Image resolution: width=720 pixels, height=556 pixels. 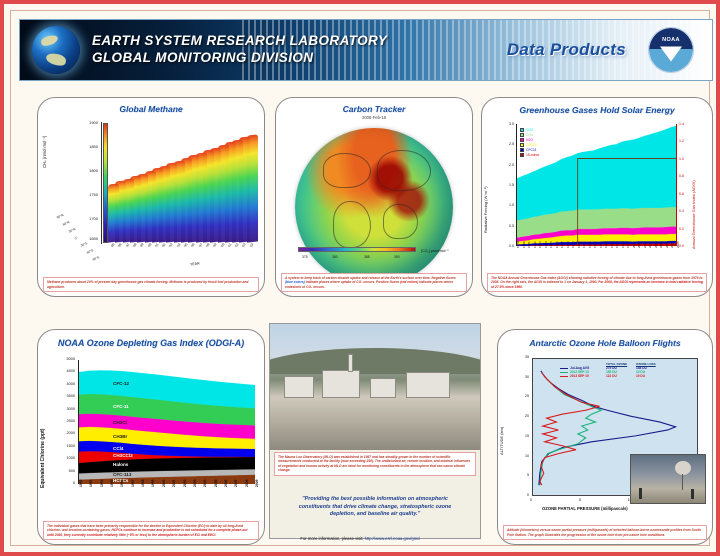 I want to click on ghg-legend-item: CFC11, so click(x=529, y=150).